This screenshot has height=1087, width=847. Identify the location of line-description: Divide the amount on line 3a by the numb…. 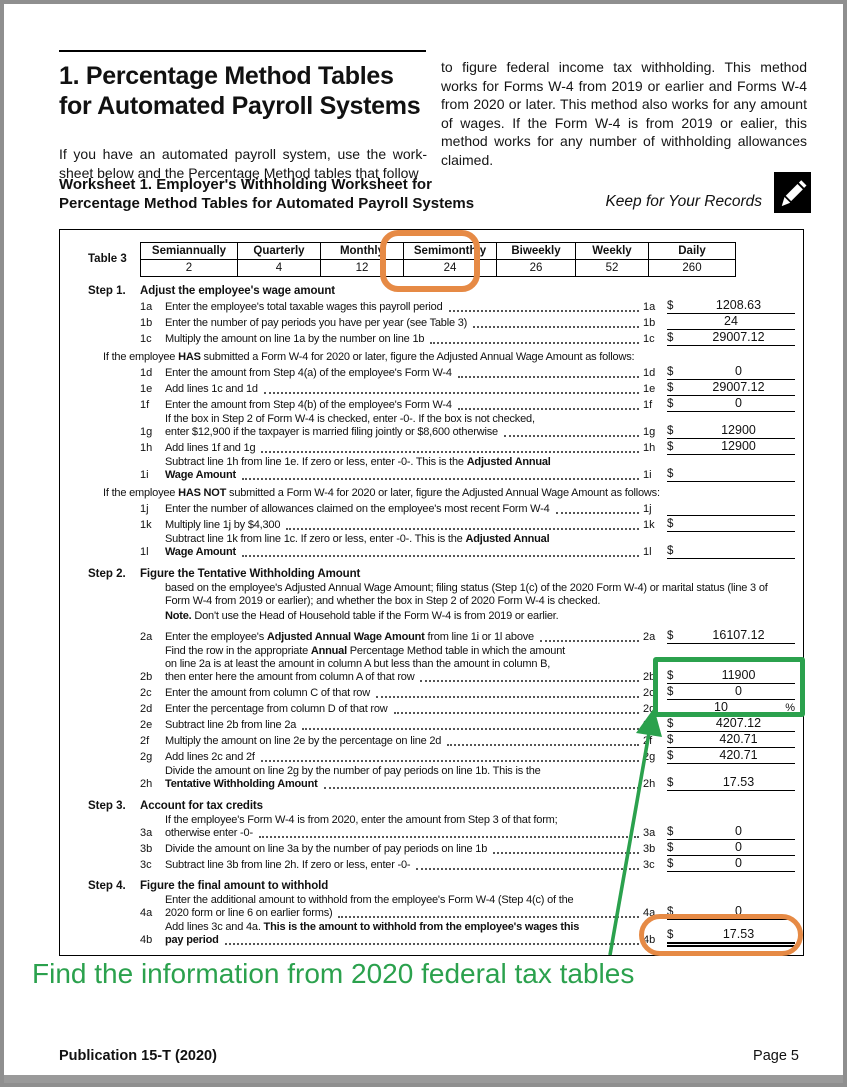
(404, 849).